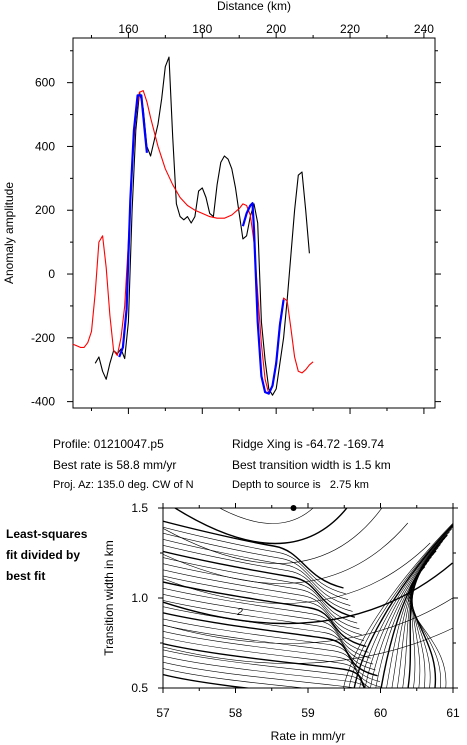 This screenshot has height=745, width=467. I want to click on width-tick-label: 1.0, so click(139, 598).